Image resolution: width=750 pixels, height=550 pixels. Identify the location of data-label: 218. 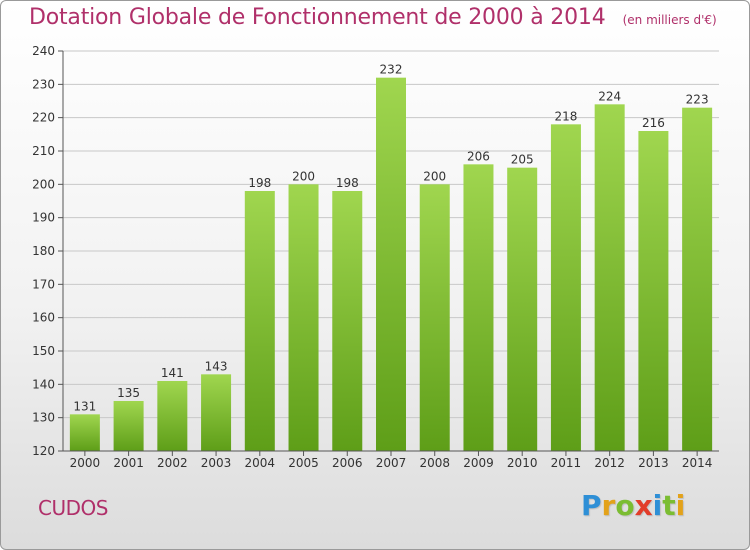
(565, 116).